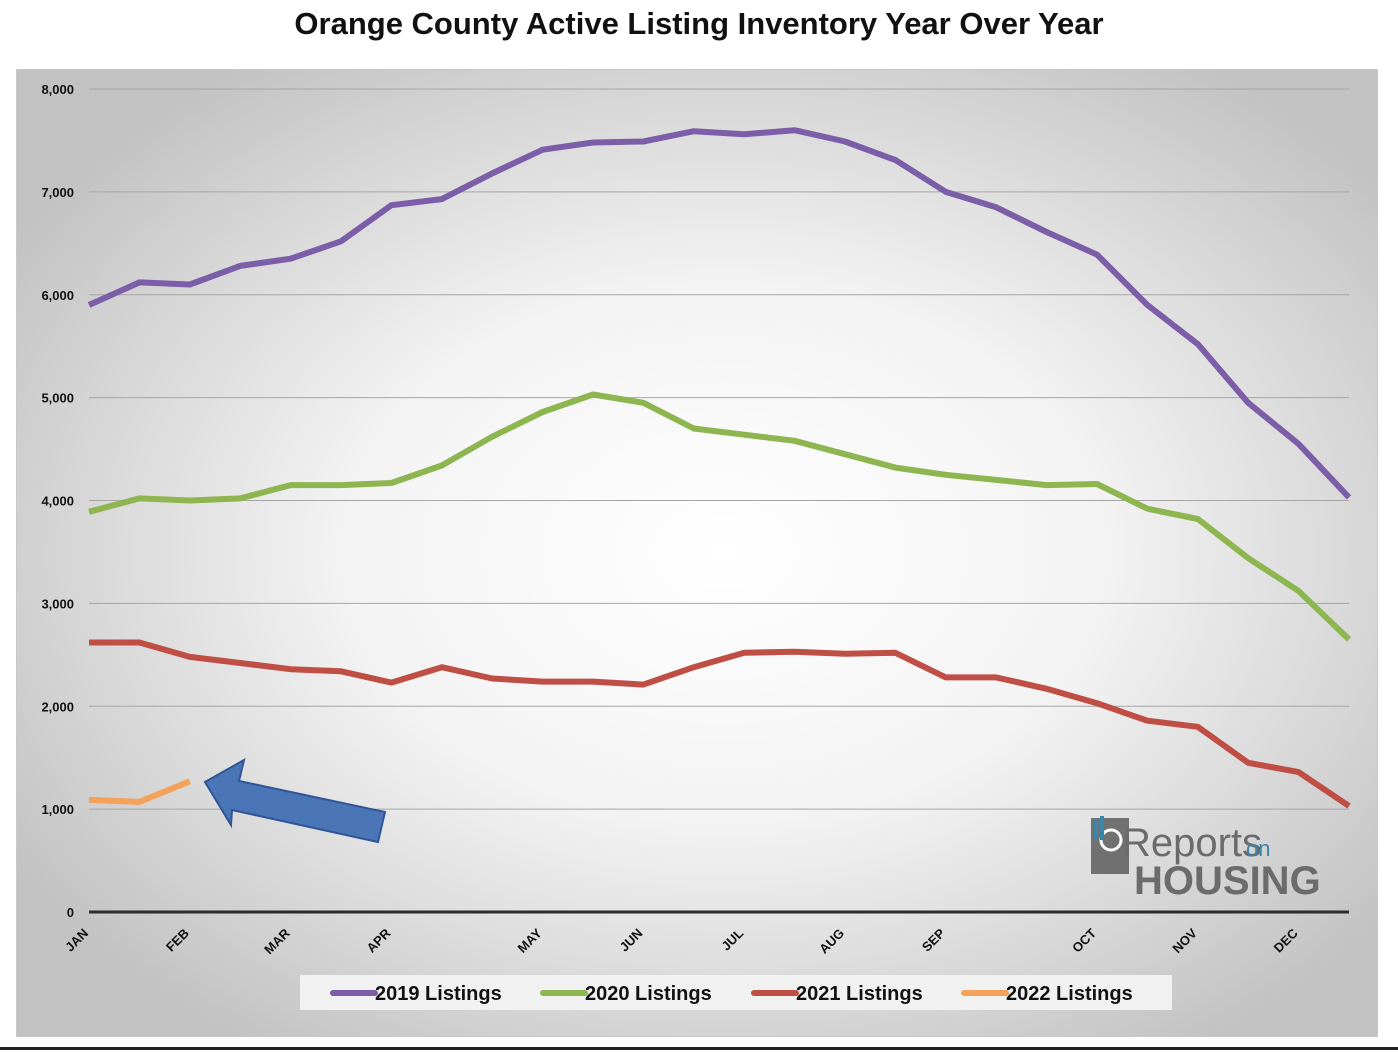 The height and width of the screenshot is (1054, 1398). I want to click on y-tick-label: 3,000, so click(57, 603).